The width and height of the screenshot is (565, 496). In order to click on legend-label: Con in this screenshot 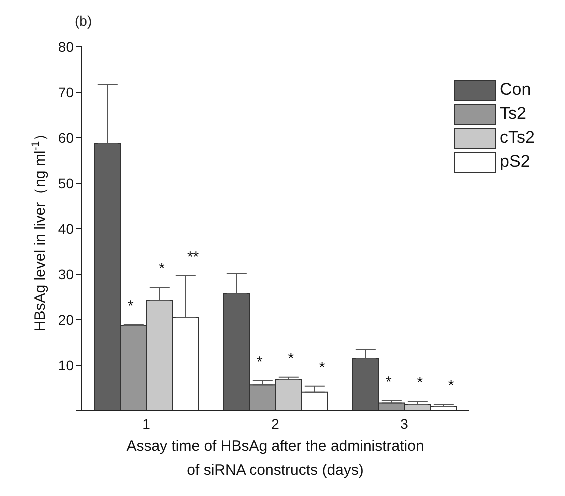, I will do `click(516, 89)`.